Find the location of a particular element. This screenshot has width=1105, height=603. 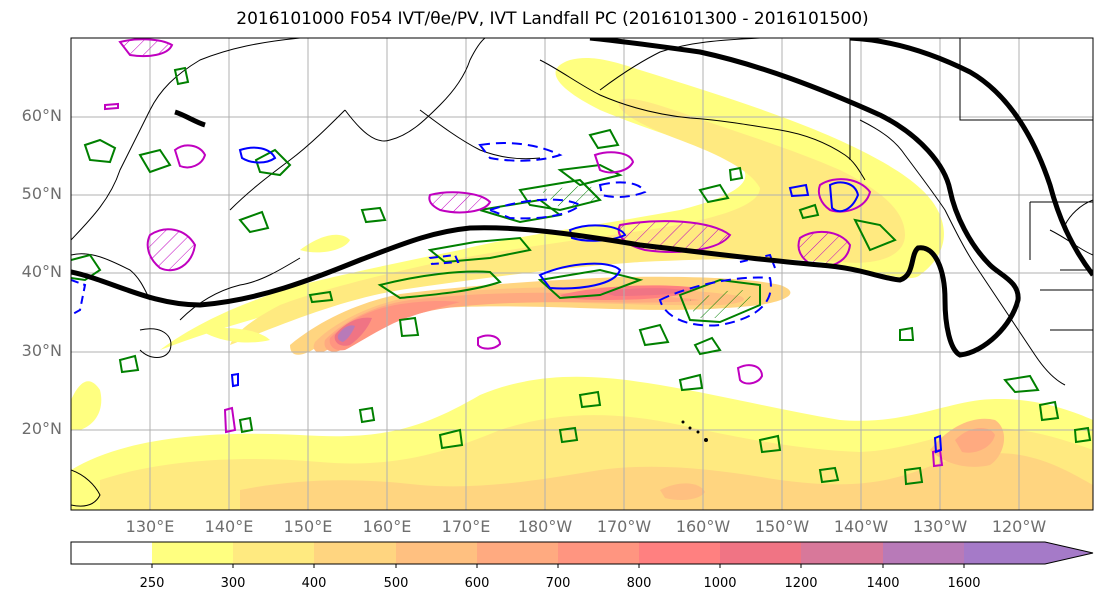

lon-label-130w: 130°W is located at coordinates (940, 526).